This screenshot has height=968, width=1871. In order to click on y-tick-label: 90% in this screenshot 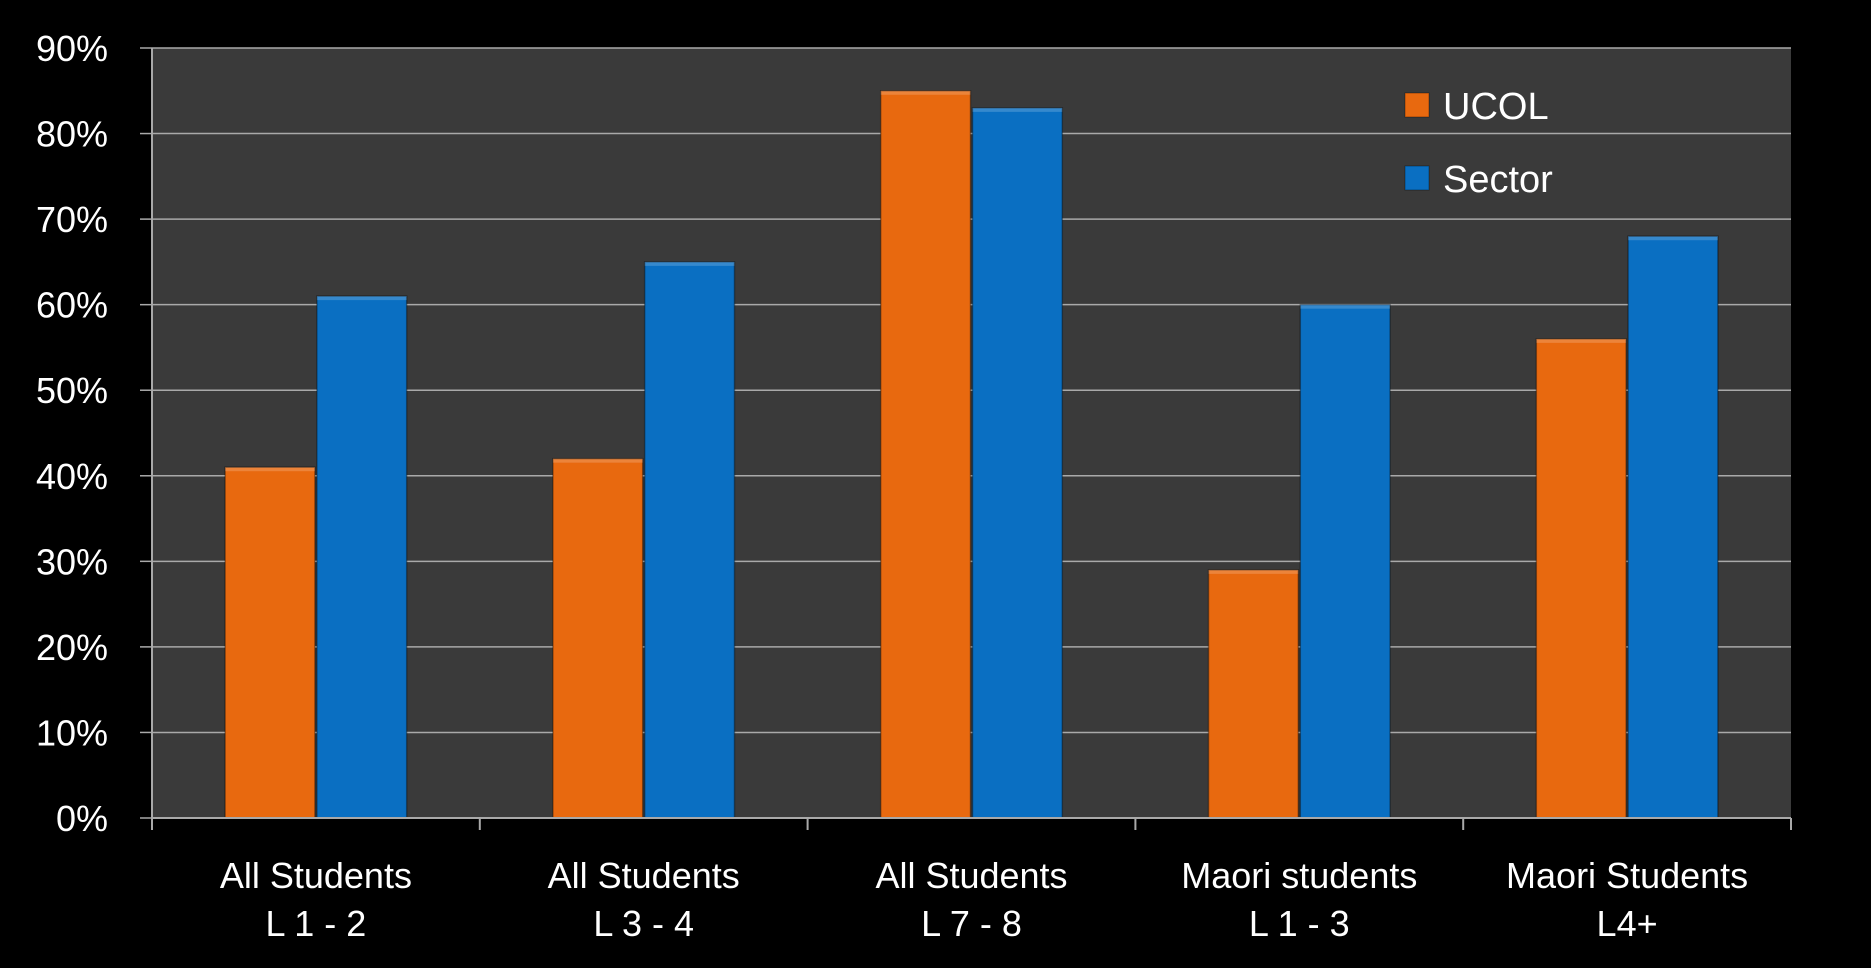, I will do `click(72, 48)`.